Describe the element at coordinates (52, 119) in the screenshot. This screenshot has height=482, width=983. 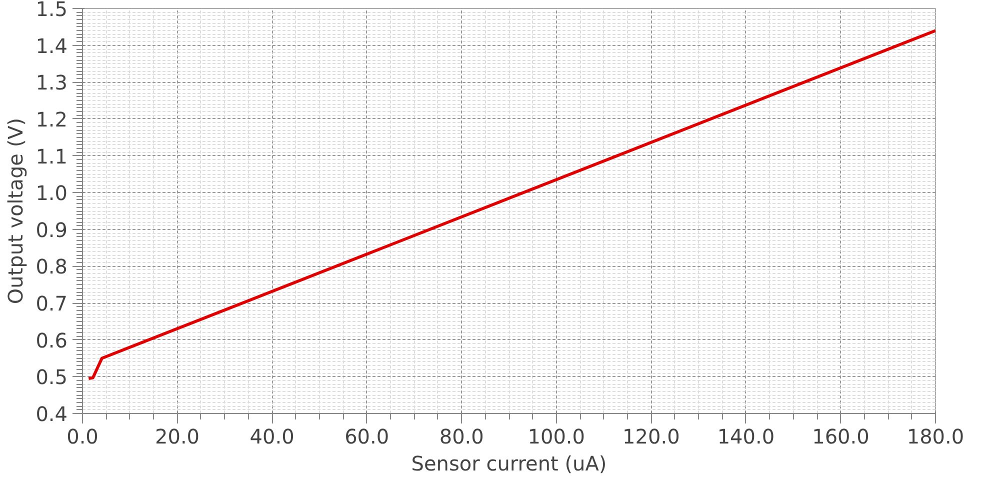
I see `y-tick-label: 1.2` at that location.